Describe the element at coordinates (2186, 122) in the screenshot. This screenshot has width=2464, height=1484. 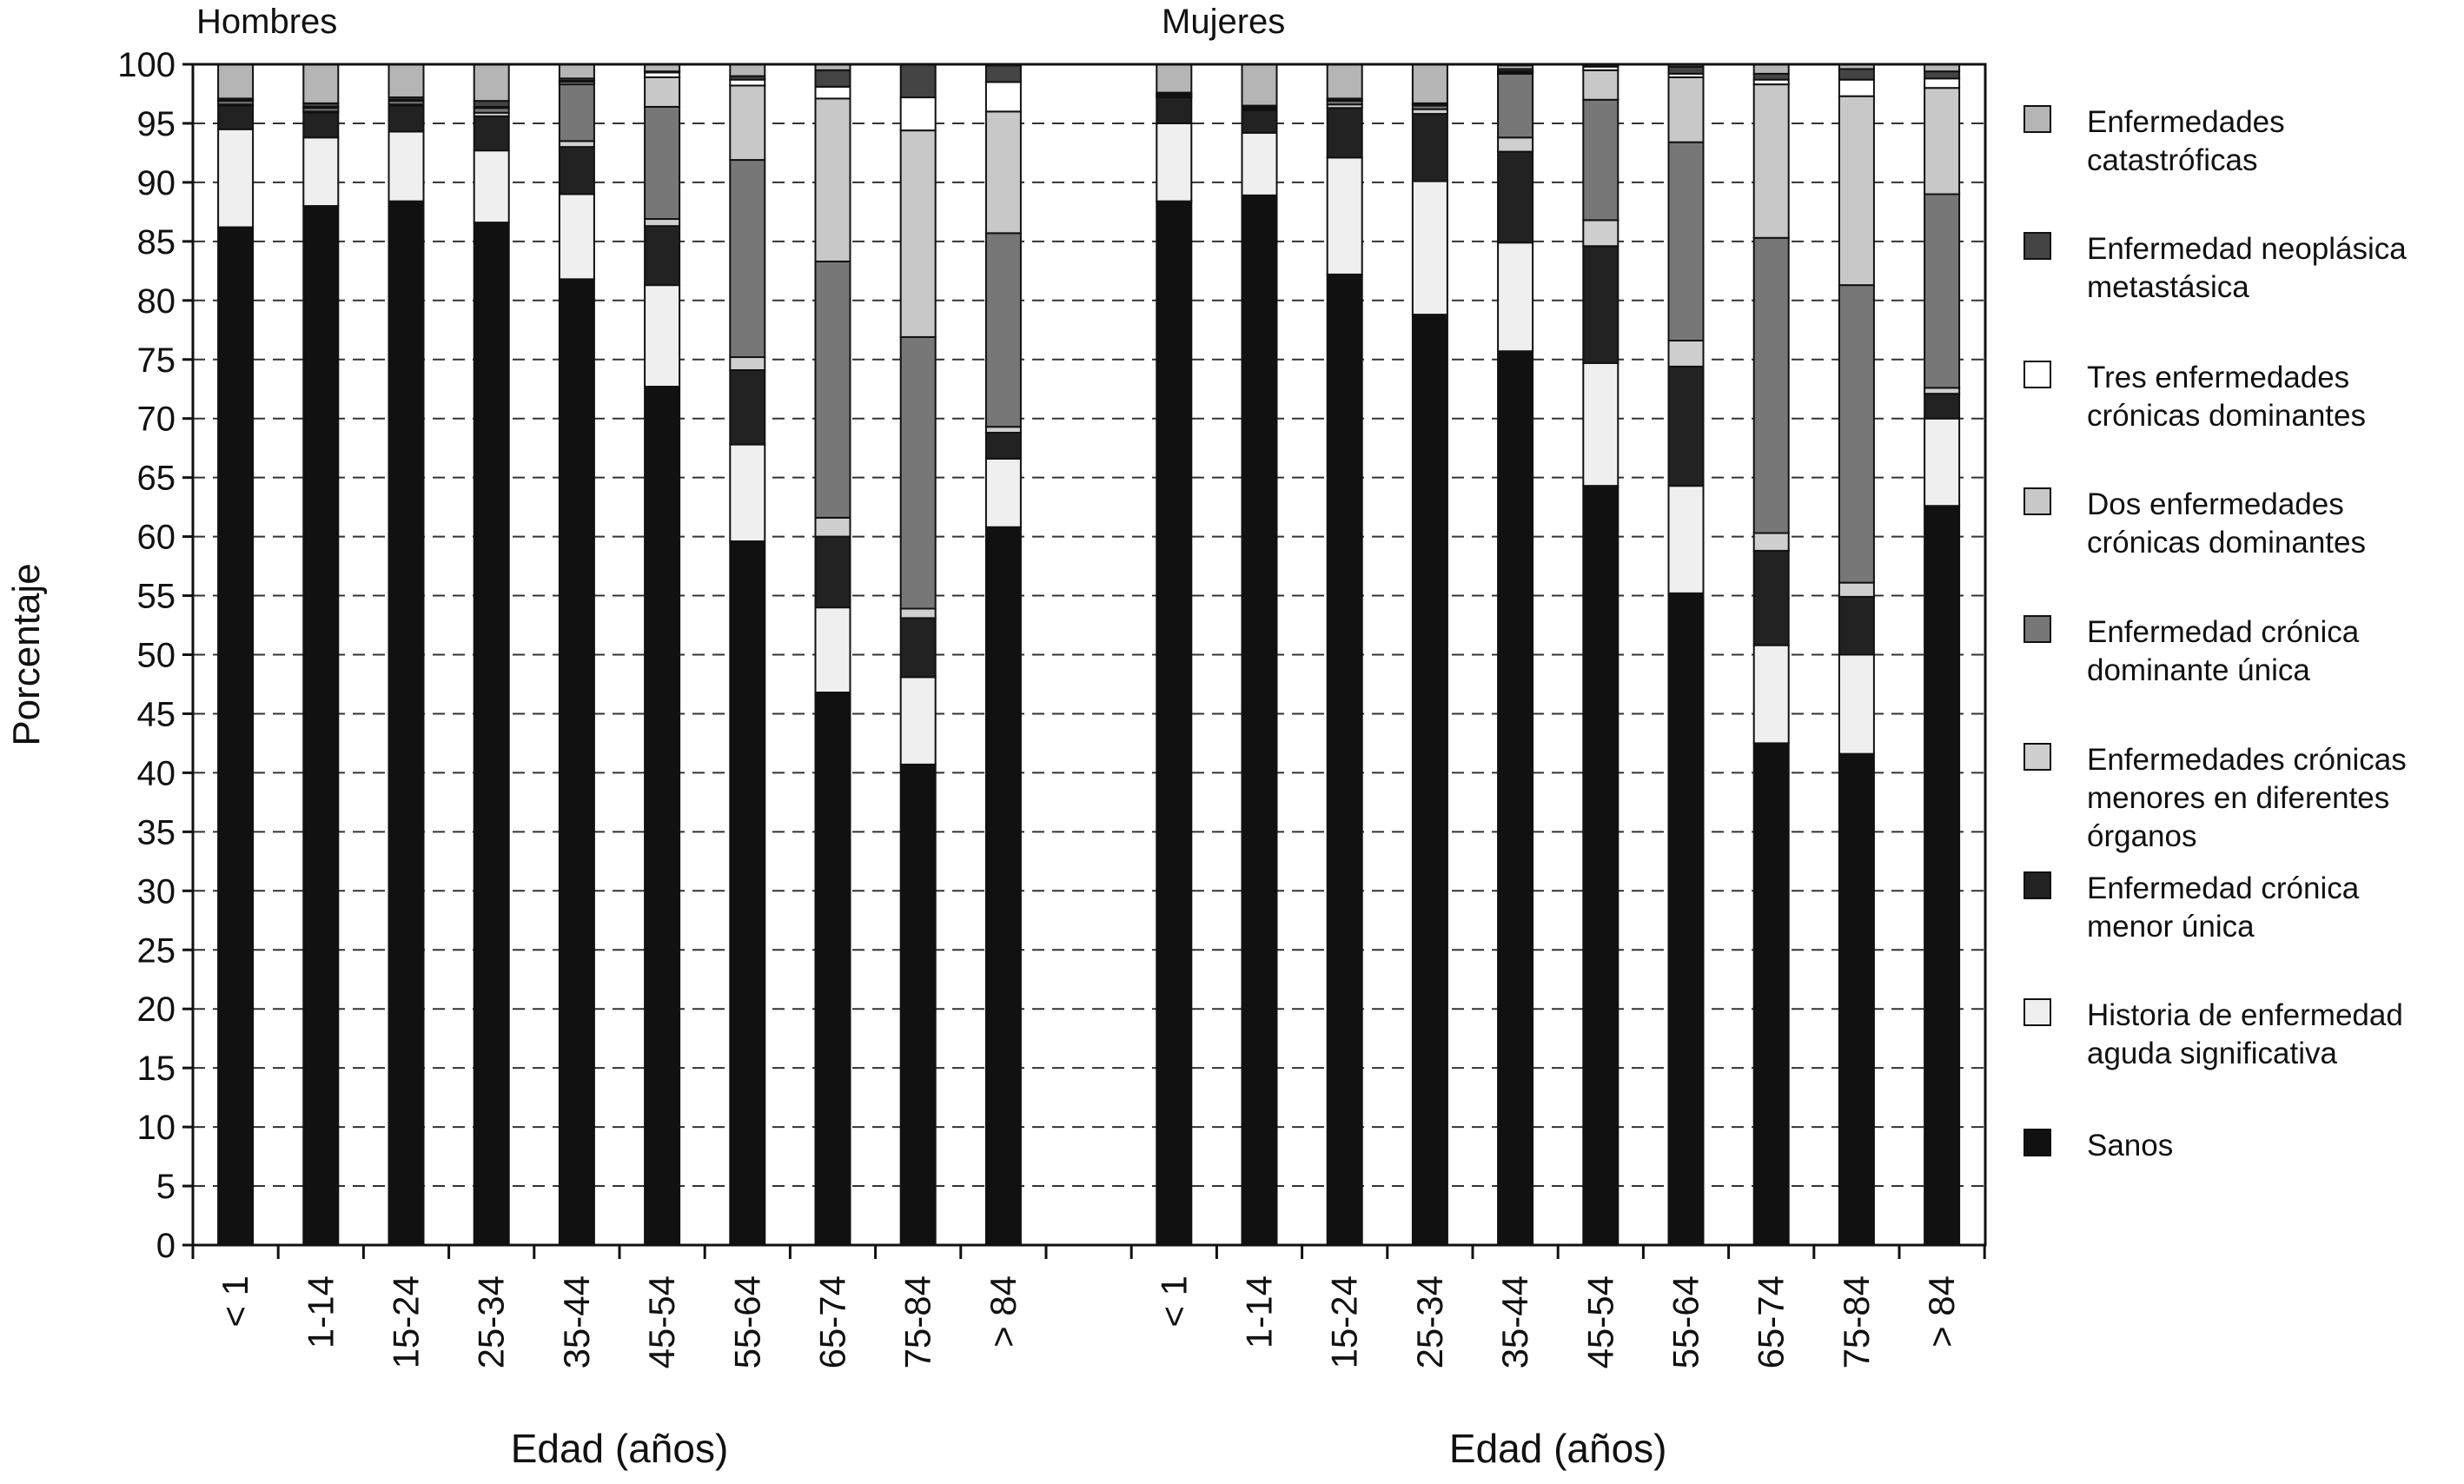
I see `legend-label: Enfermedades` at that location.